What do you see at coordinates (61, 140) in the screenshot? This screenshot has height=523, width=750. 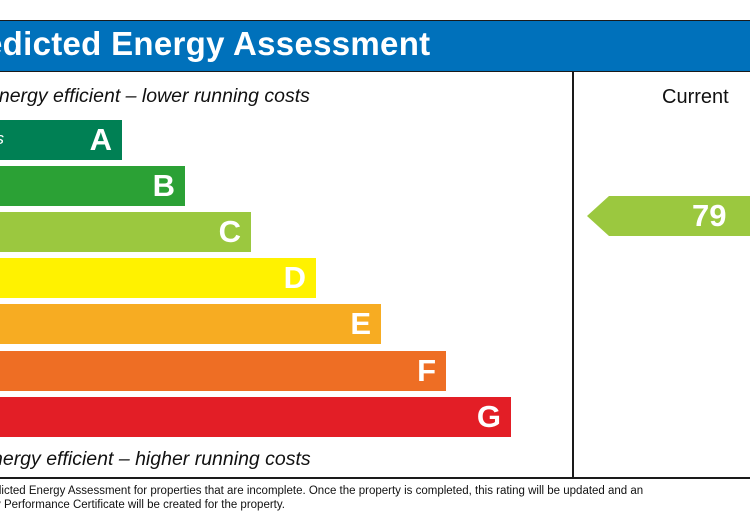 I see `band-a: us A` at bounding box center [61, 140].